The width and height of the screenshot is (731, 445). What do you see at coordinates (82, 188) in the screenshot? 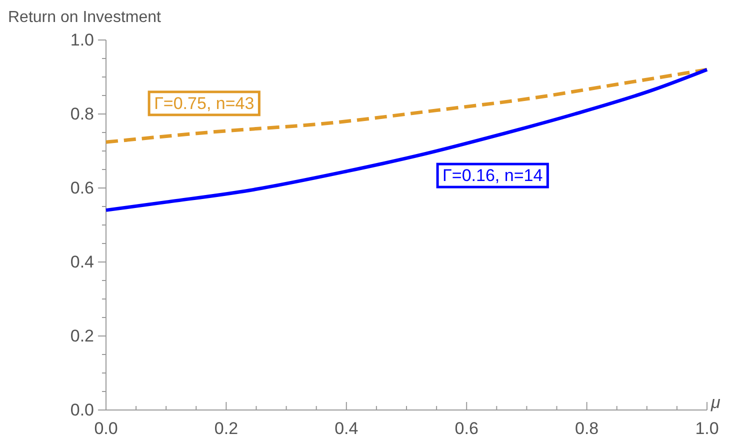
I see `y-tick-label: 0.6` at bounding box center [82, 188].